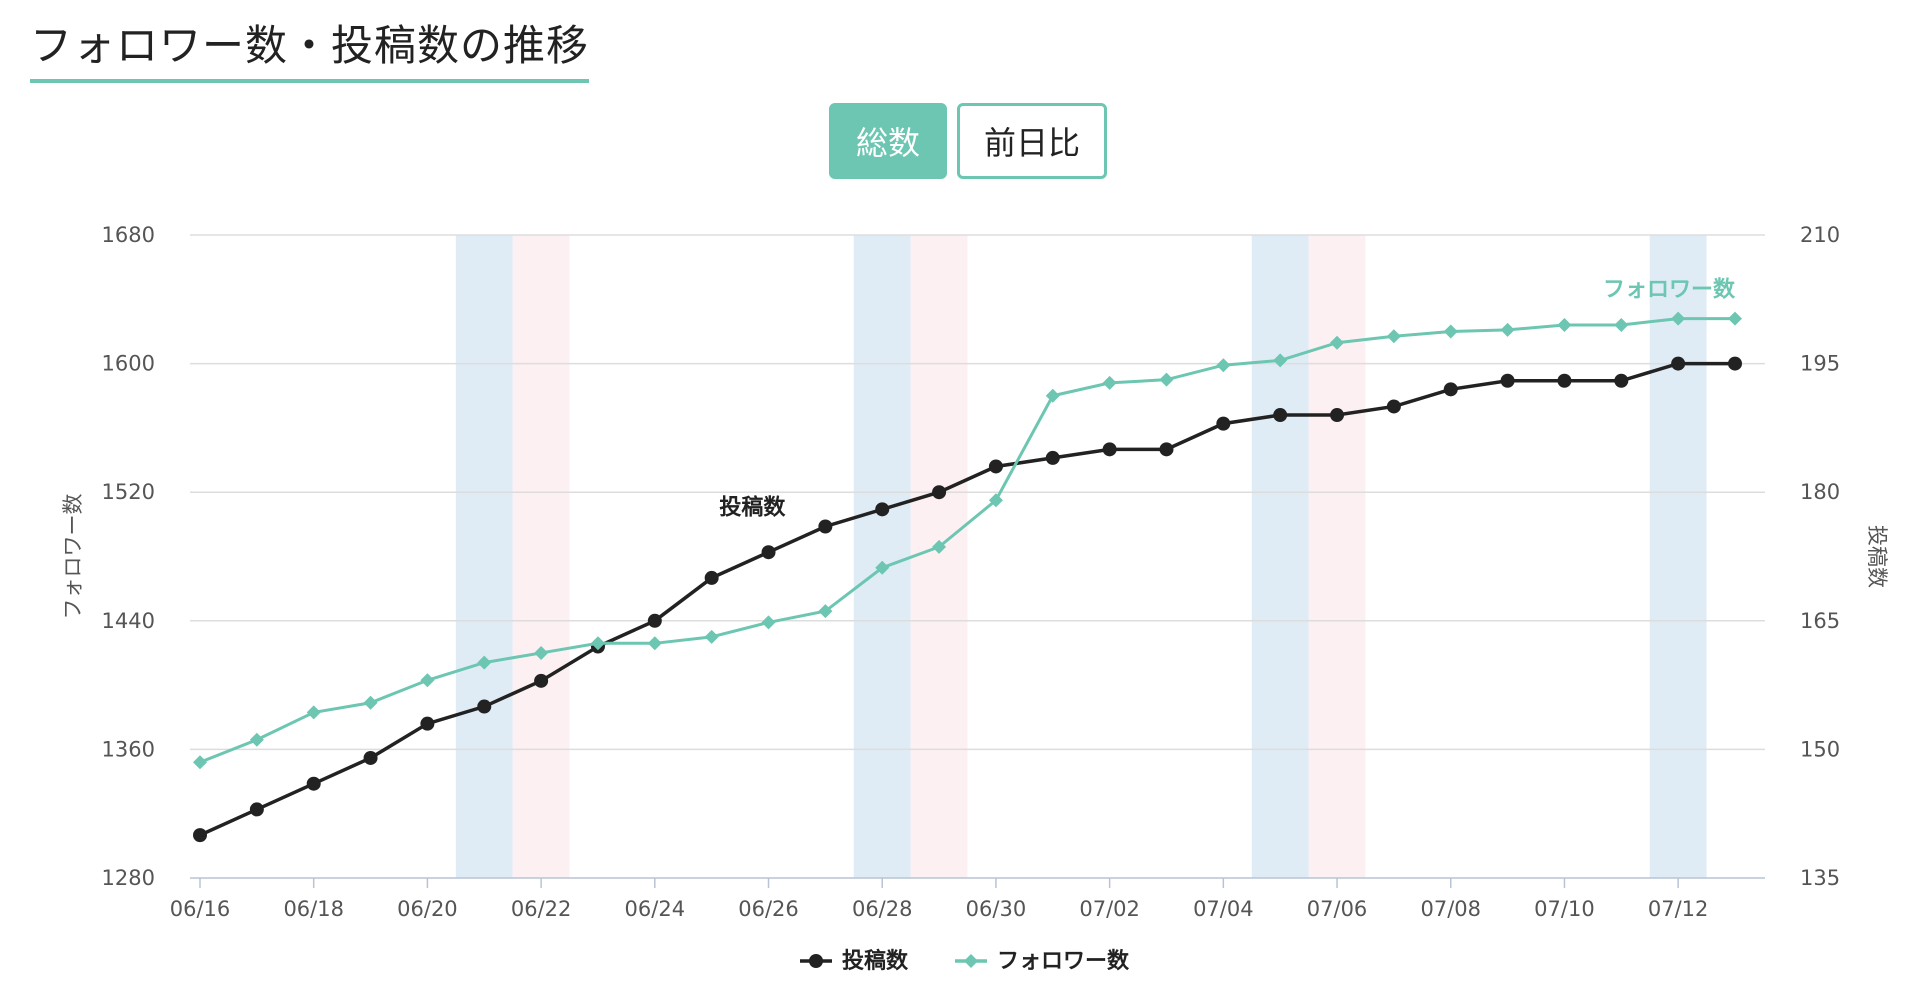 The width and height of the screenshot is (1914, 996). Describe the element at coordinates (1877, 556) in the screenshot. I see `y-right-axis-title: 投稿数` at that location.